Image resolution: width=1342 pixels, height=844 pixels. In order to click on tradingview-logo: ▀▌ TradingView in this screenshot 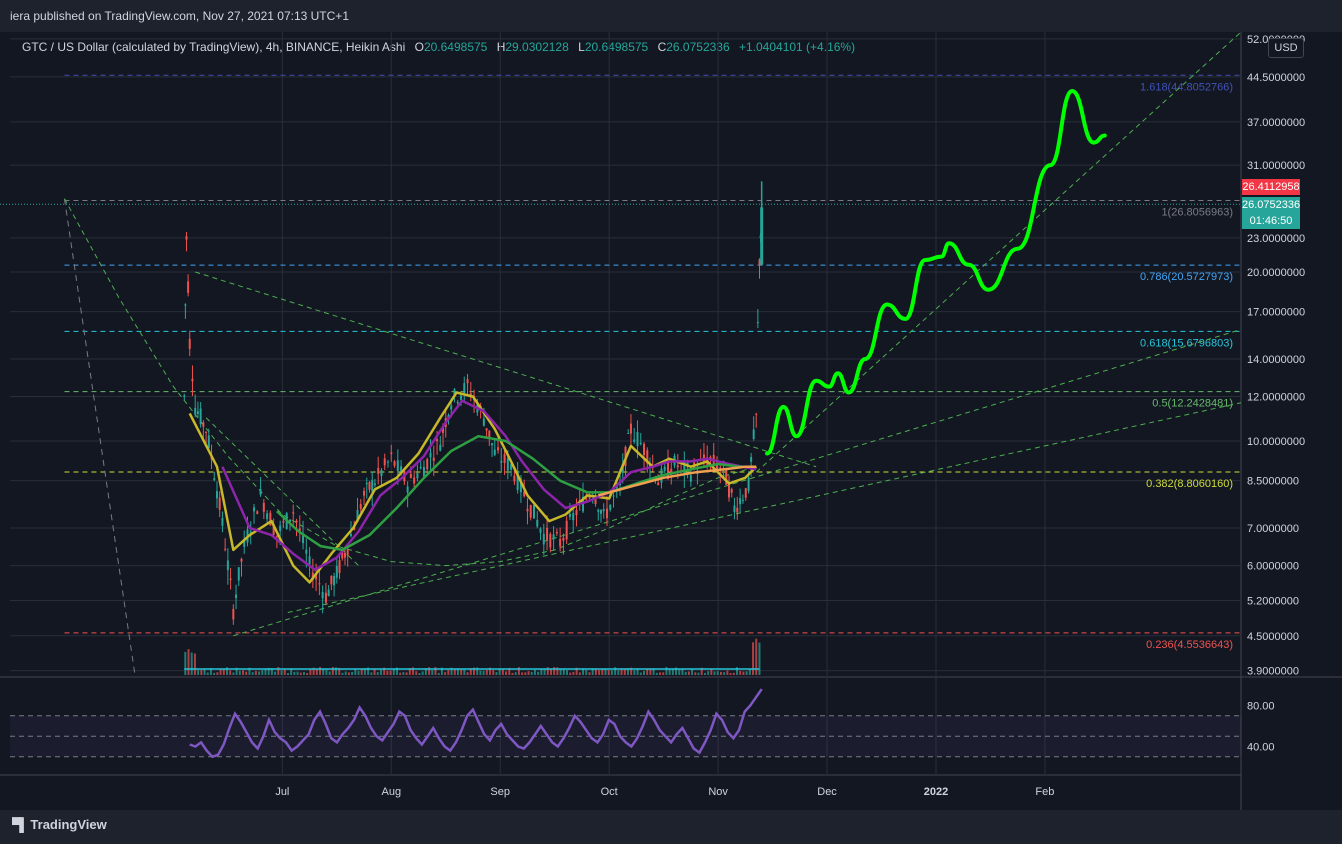, I will do `click(59, 824)`.